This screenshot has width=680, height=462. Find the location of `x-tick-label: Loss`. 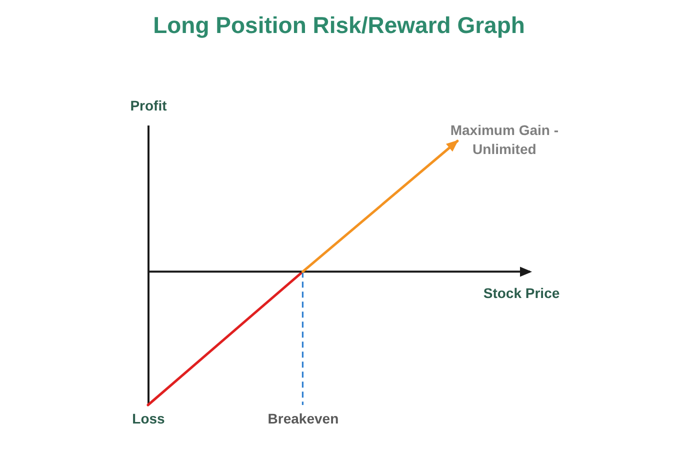

x-tick-label: Loss is located at coordinates (149, 418).